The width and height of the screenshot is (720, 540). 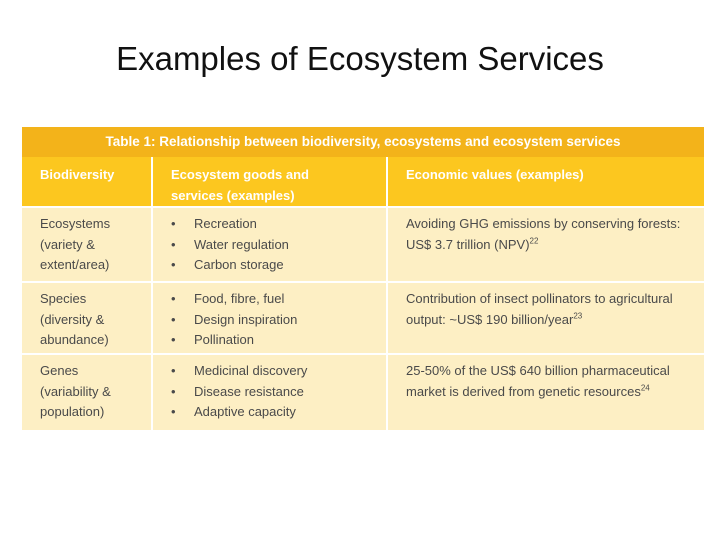 I want to click on list-item: • Adaptive capacity, so click(x=273, y=412).